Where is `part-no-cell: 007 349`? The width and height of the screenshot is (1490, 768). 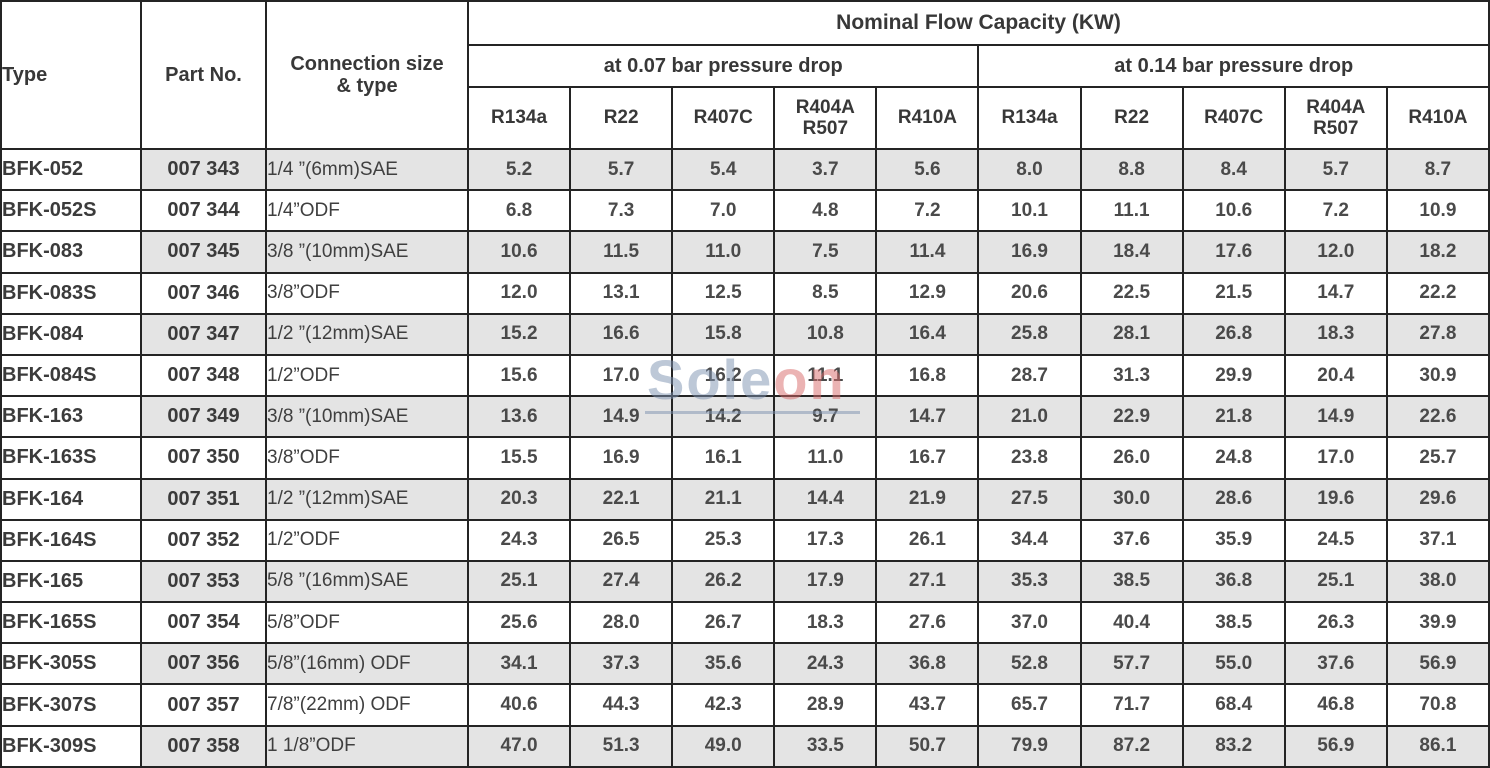 part-no-cell: 007 349 is located at coordinates (203, 417).